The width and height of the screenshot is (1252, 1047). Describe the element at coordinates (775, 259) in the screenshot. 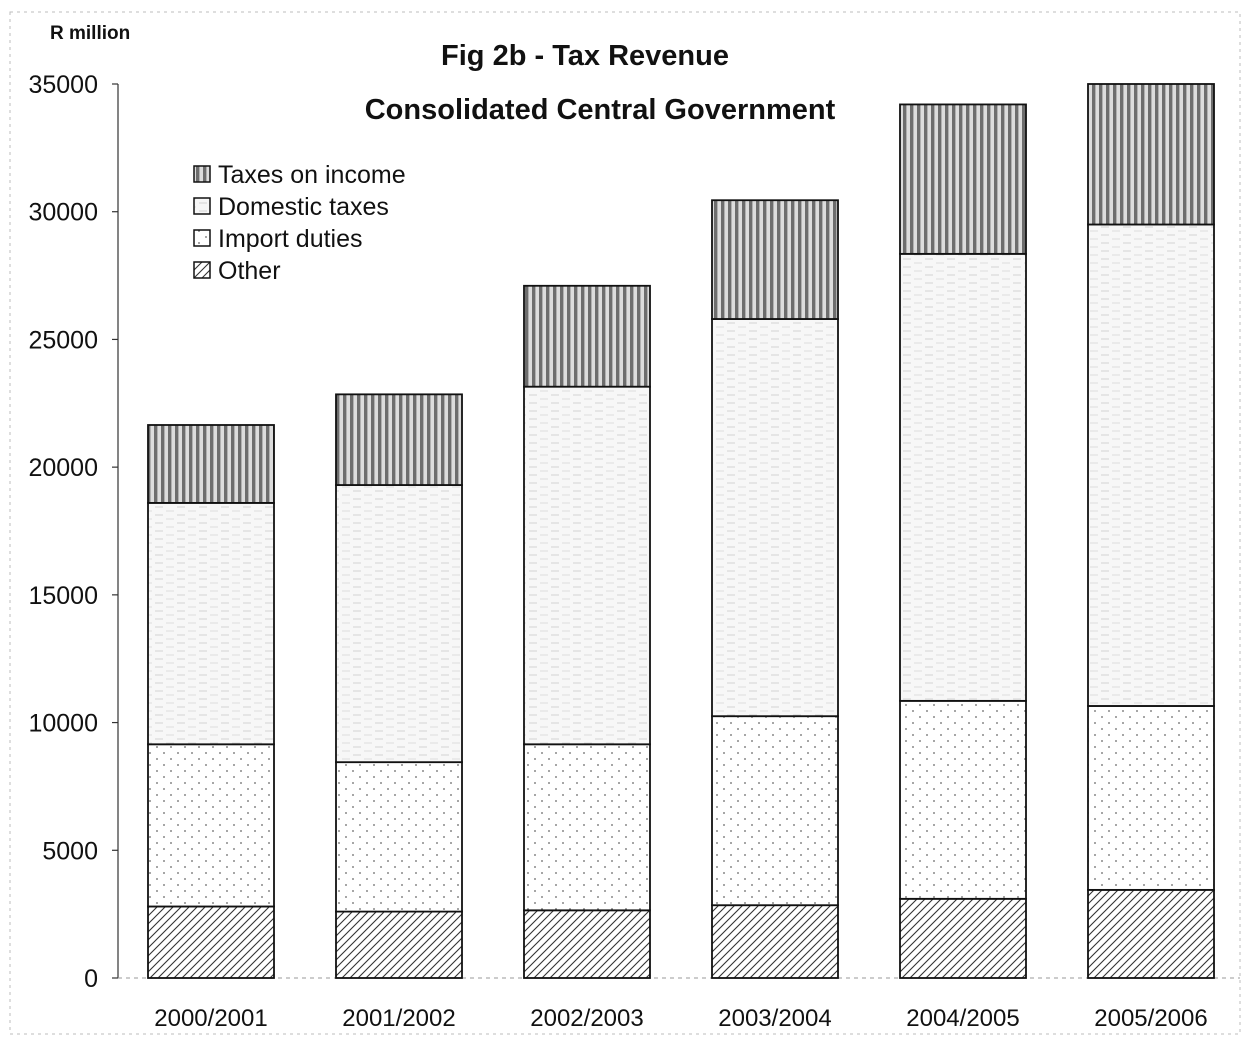

I see `bar-taxes-on-income-2003-2004` at that location.